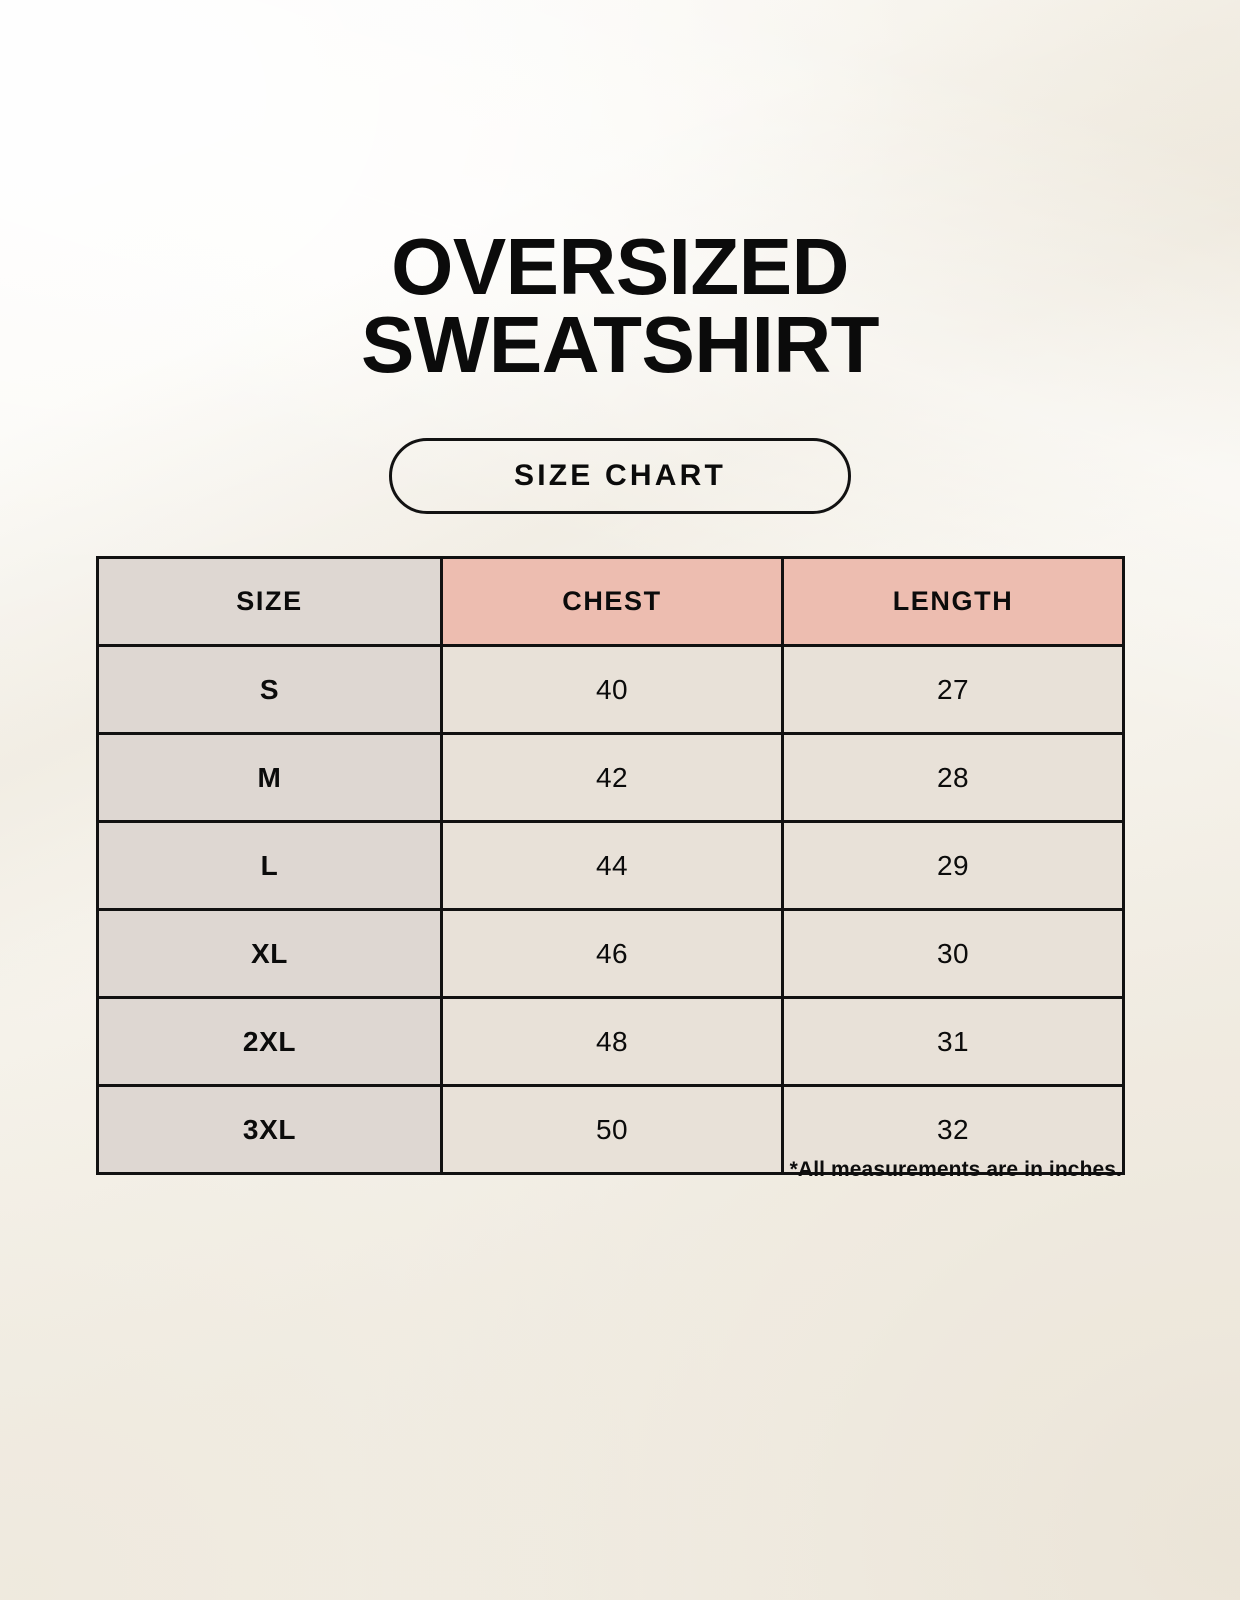 The width and height of the screenshot is (1240, 1600). Describe the element at coordinates (953, 1041) in the screenshot. I see `cell-length: 31` at that location.